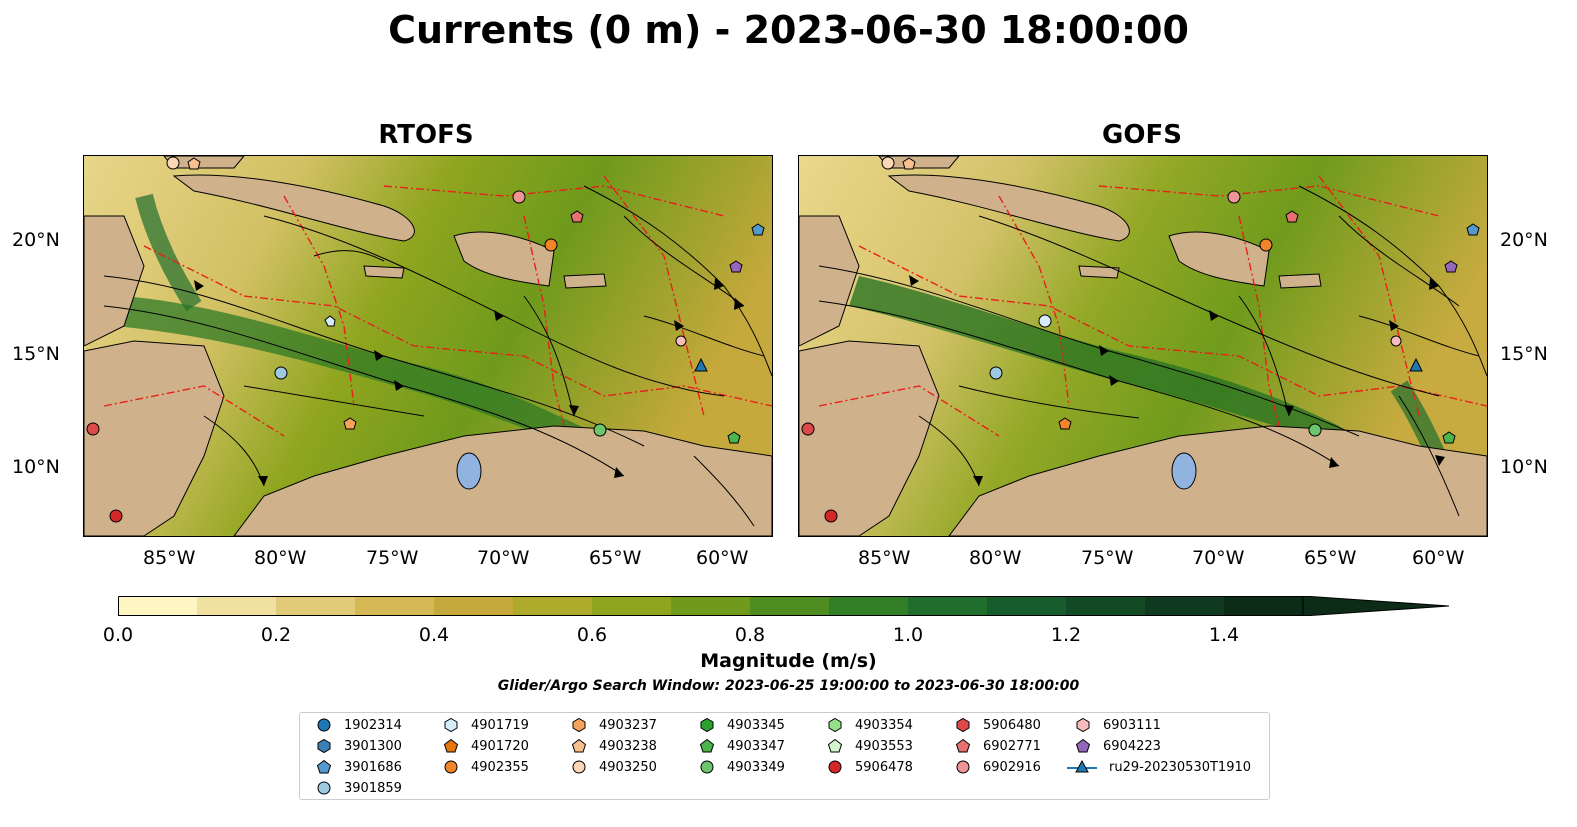 The height and width of the screenshot is (827, 1577). What do you see at coordinates (1330, 558) in the screenshot?
I see `lon-tick-65w-gofs: 65°W` at bounding box center [1330, 558].